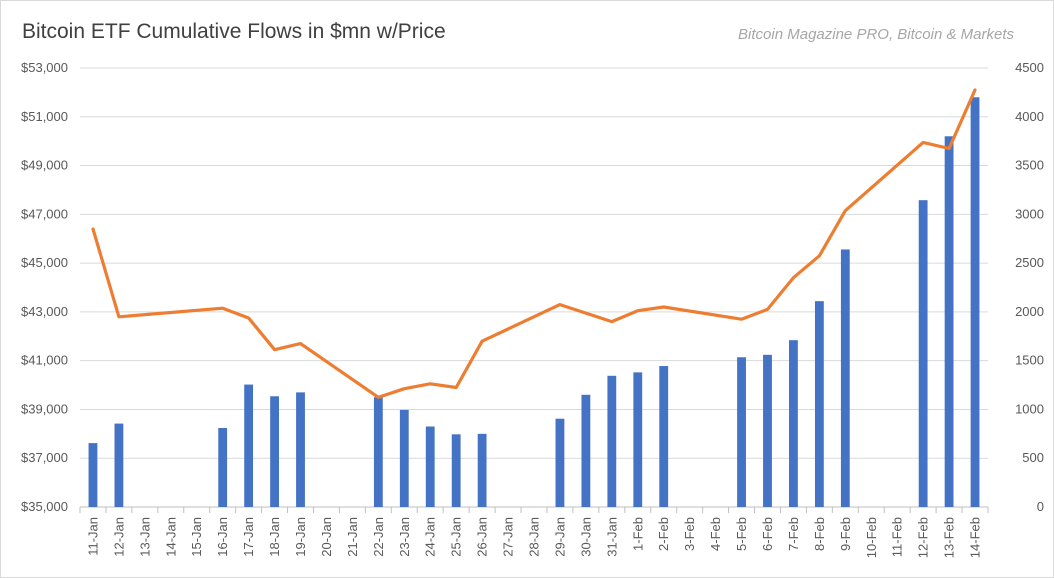 Image resolution: width=1054 pixels, height=578 pixels. Describe the element at coordinates (897, 537) in the screenshot. I see `x-tick-label: 11-Feb` at that location.